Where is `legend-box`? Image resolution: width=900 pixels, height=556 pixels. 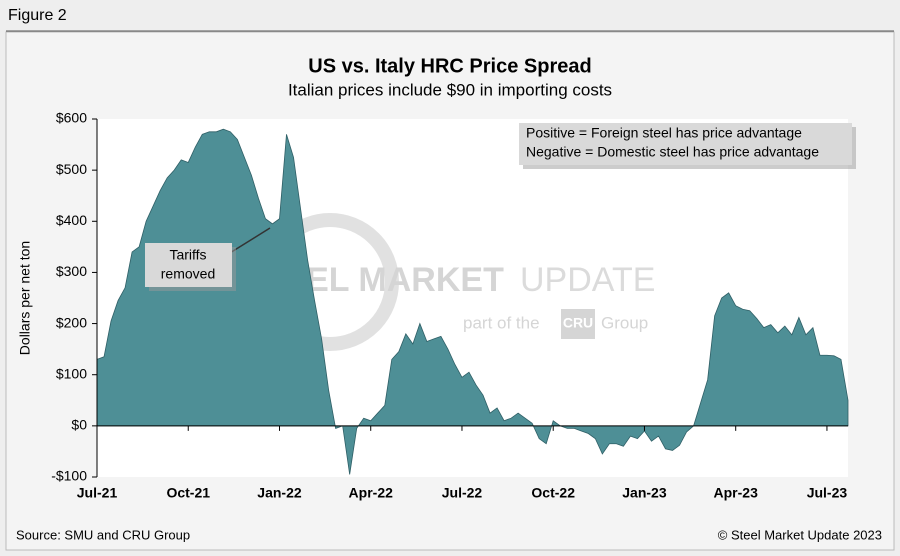
legend-box is located at coordinates (685, 144).